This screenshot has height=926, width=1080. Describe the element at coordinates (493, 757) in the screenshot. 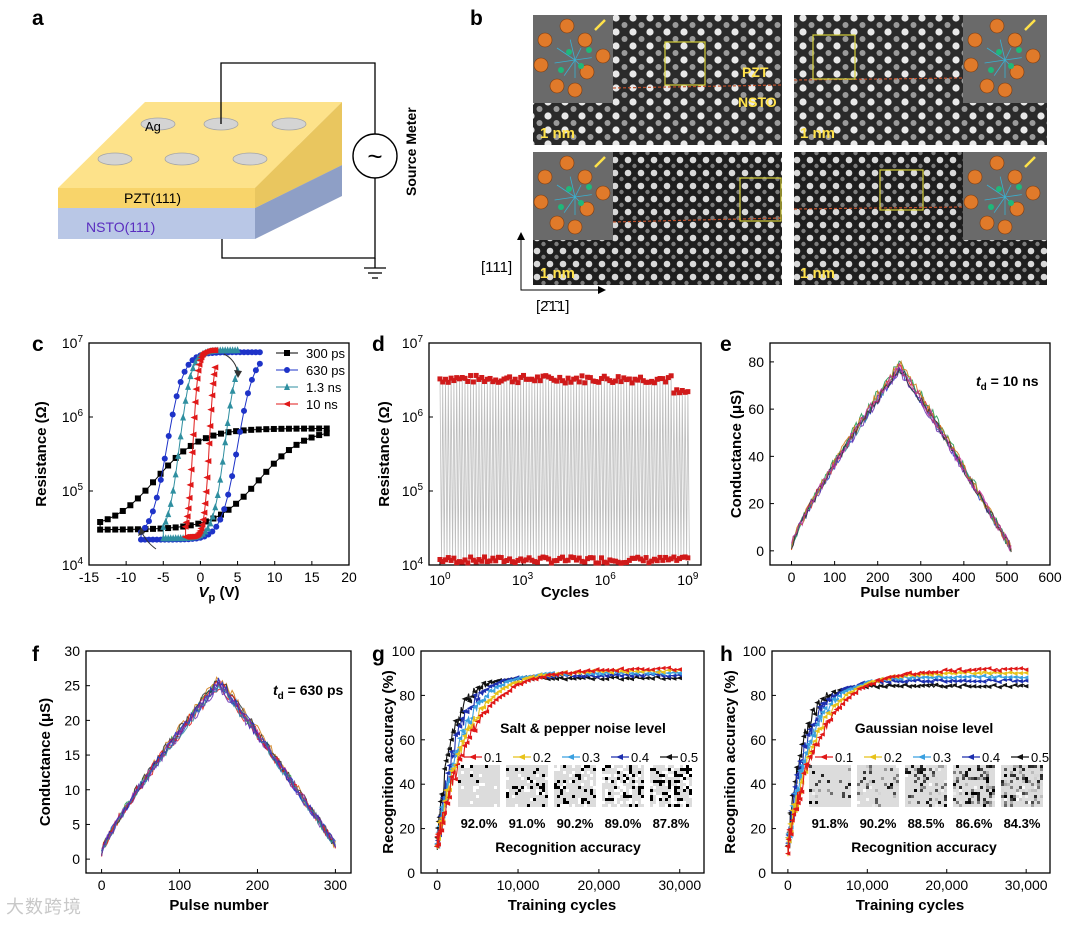

I see `legend-label: 0.1` at that location.